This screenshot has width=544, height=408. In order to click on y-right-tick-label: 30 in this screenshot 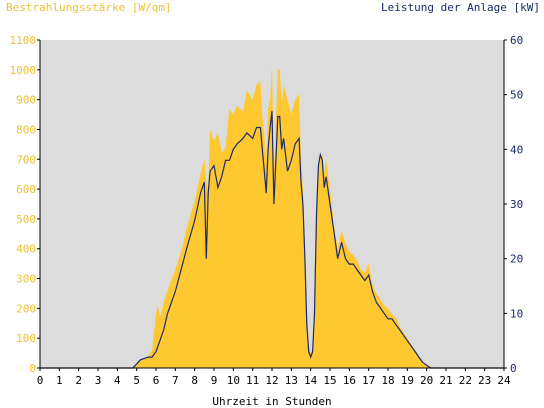, I will do `click(516, 204)`.